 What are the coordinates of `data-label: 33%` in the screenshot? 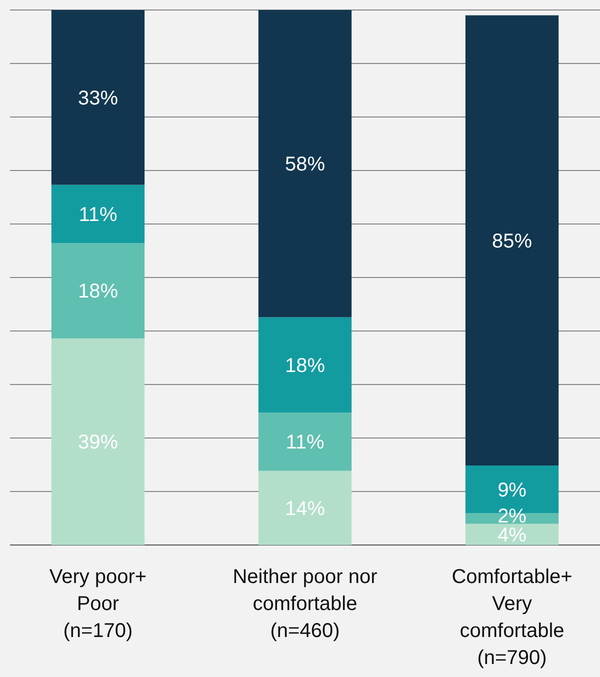 It's located at (98, 98).